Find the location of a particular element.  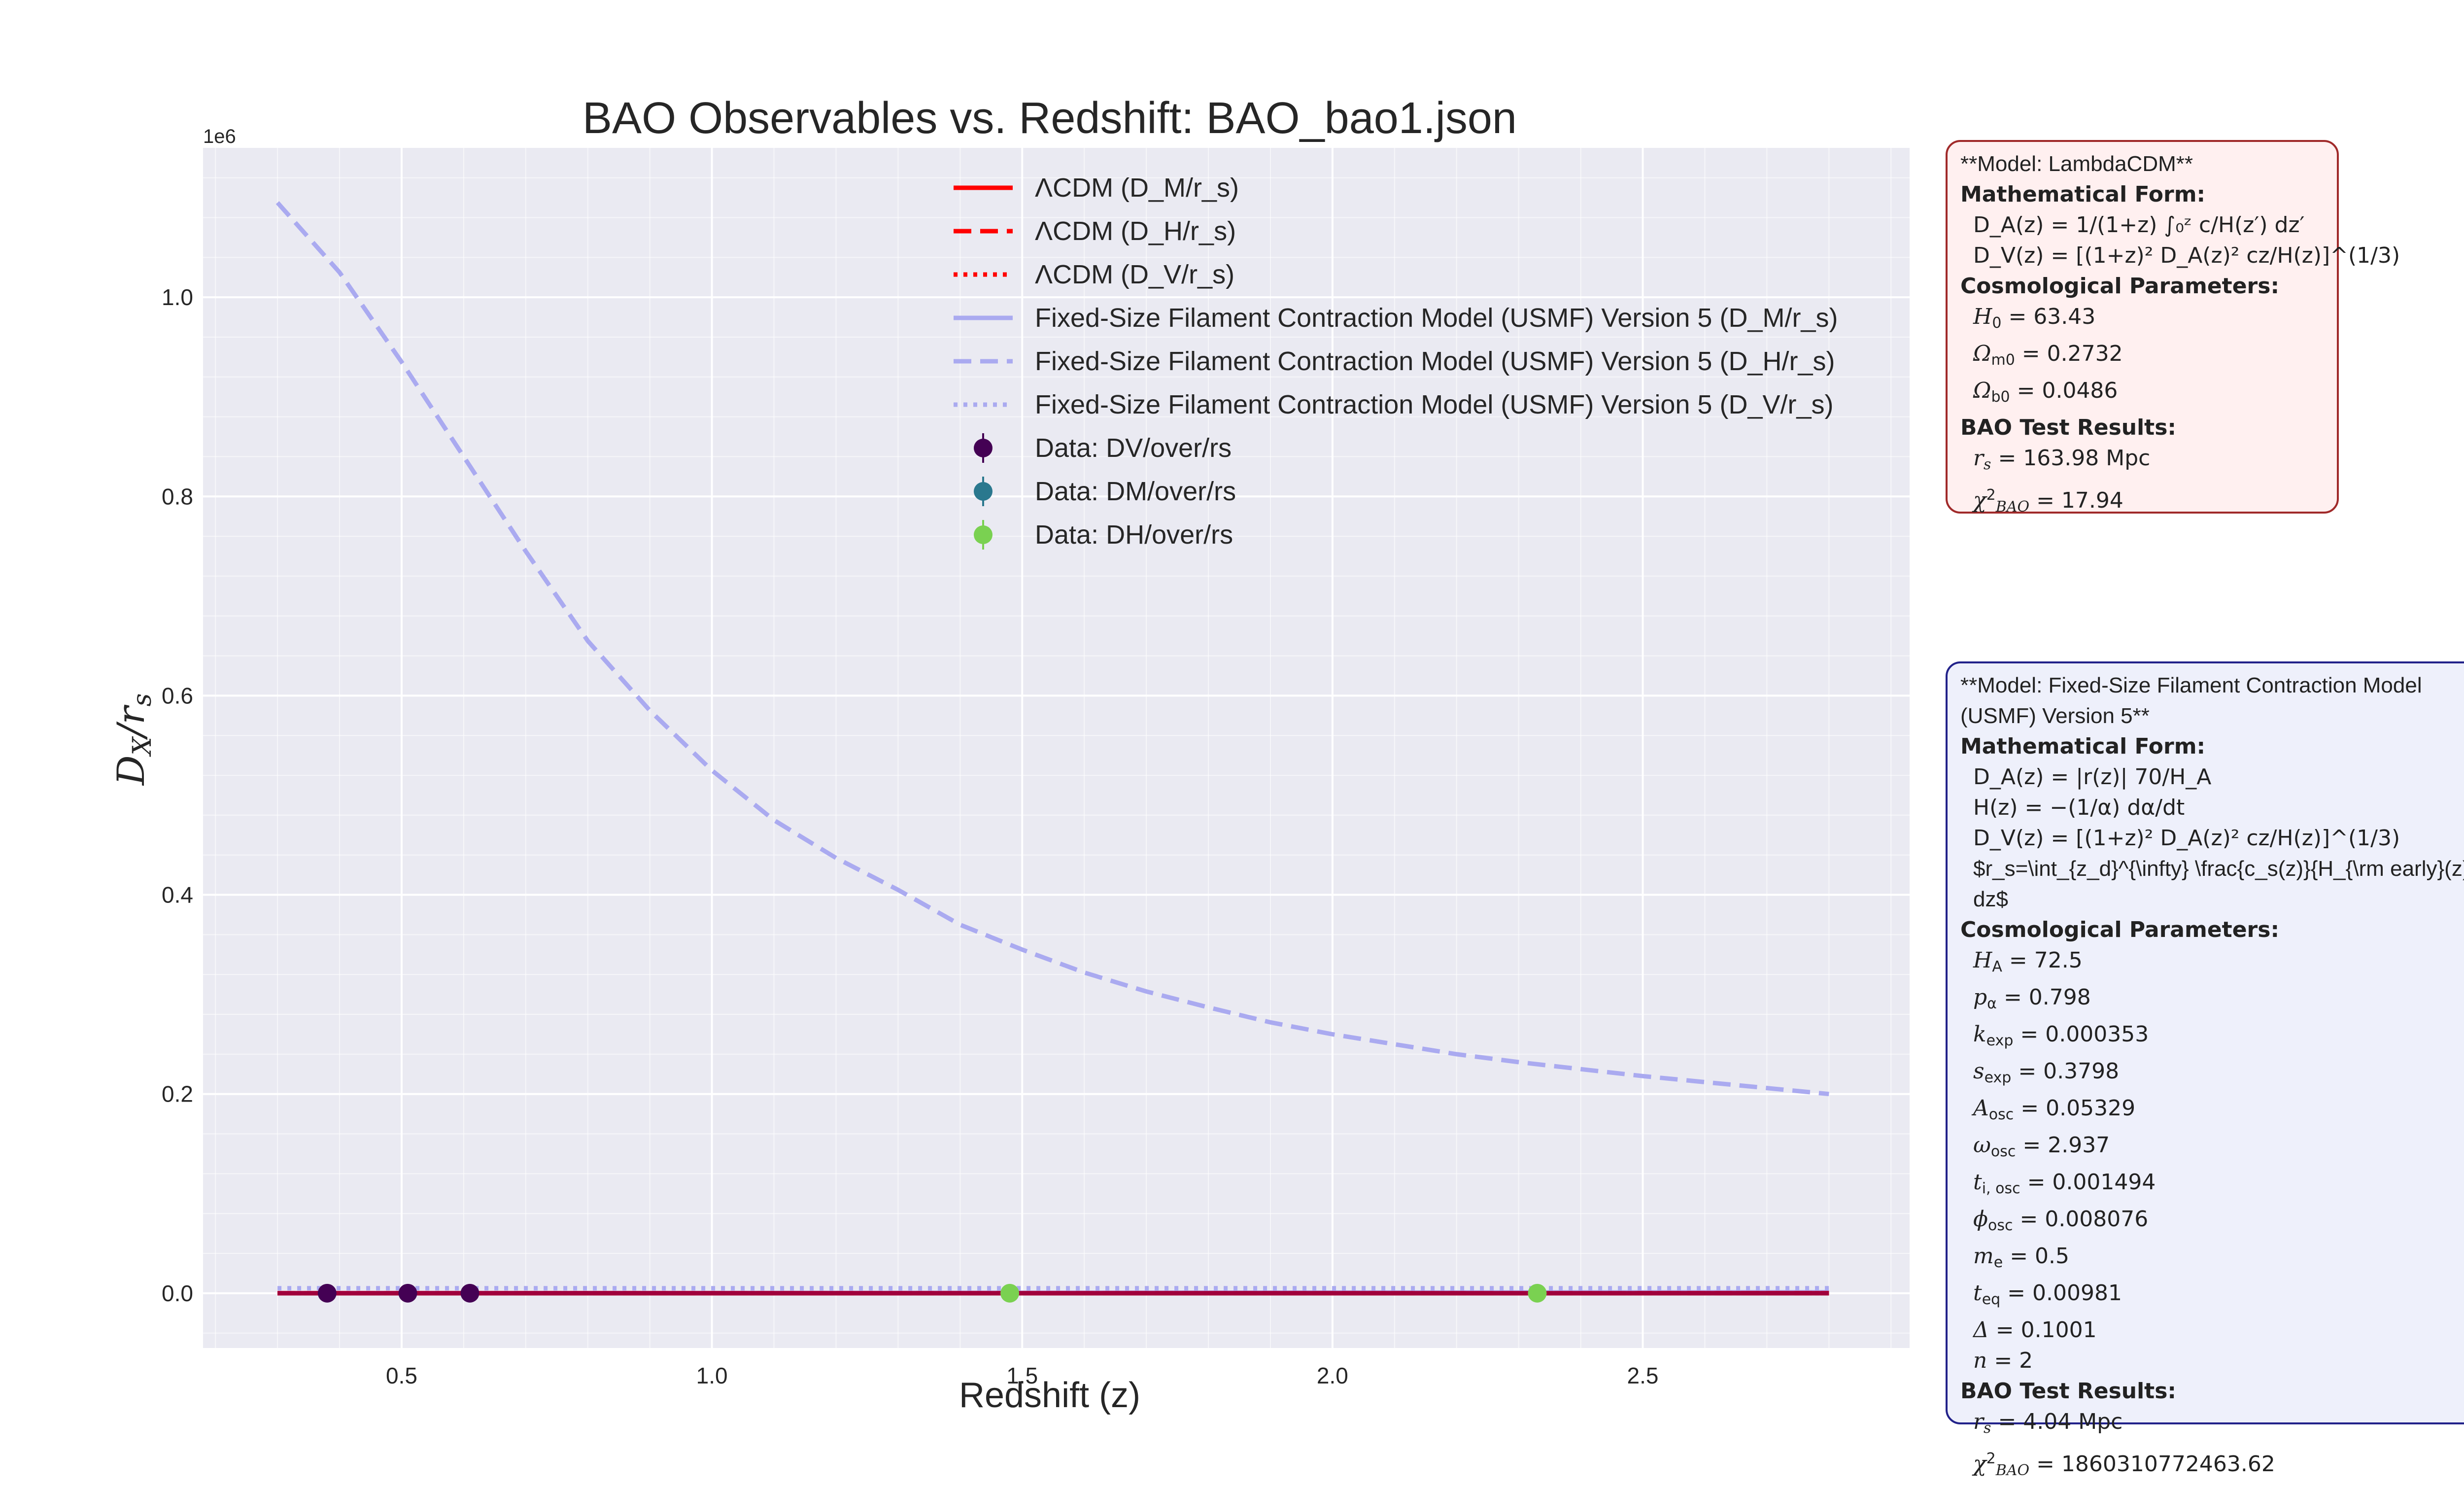

lcdm-results-header: BAO Test Results: is located at coordinates (2142, 428).